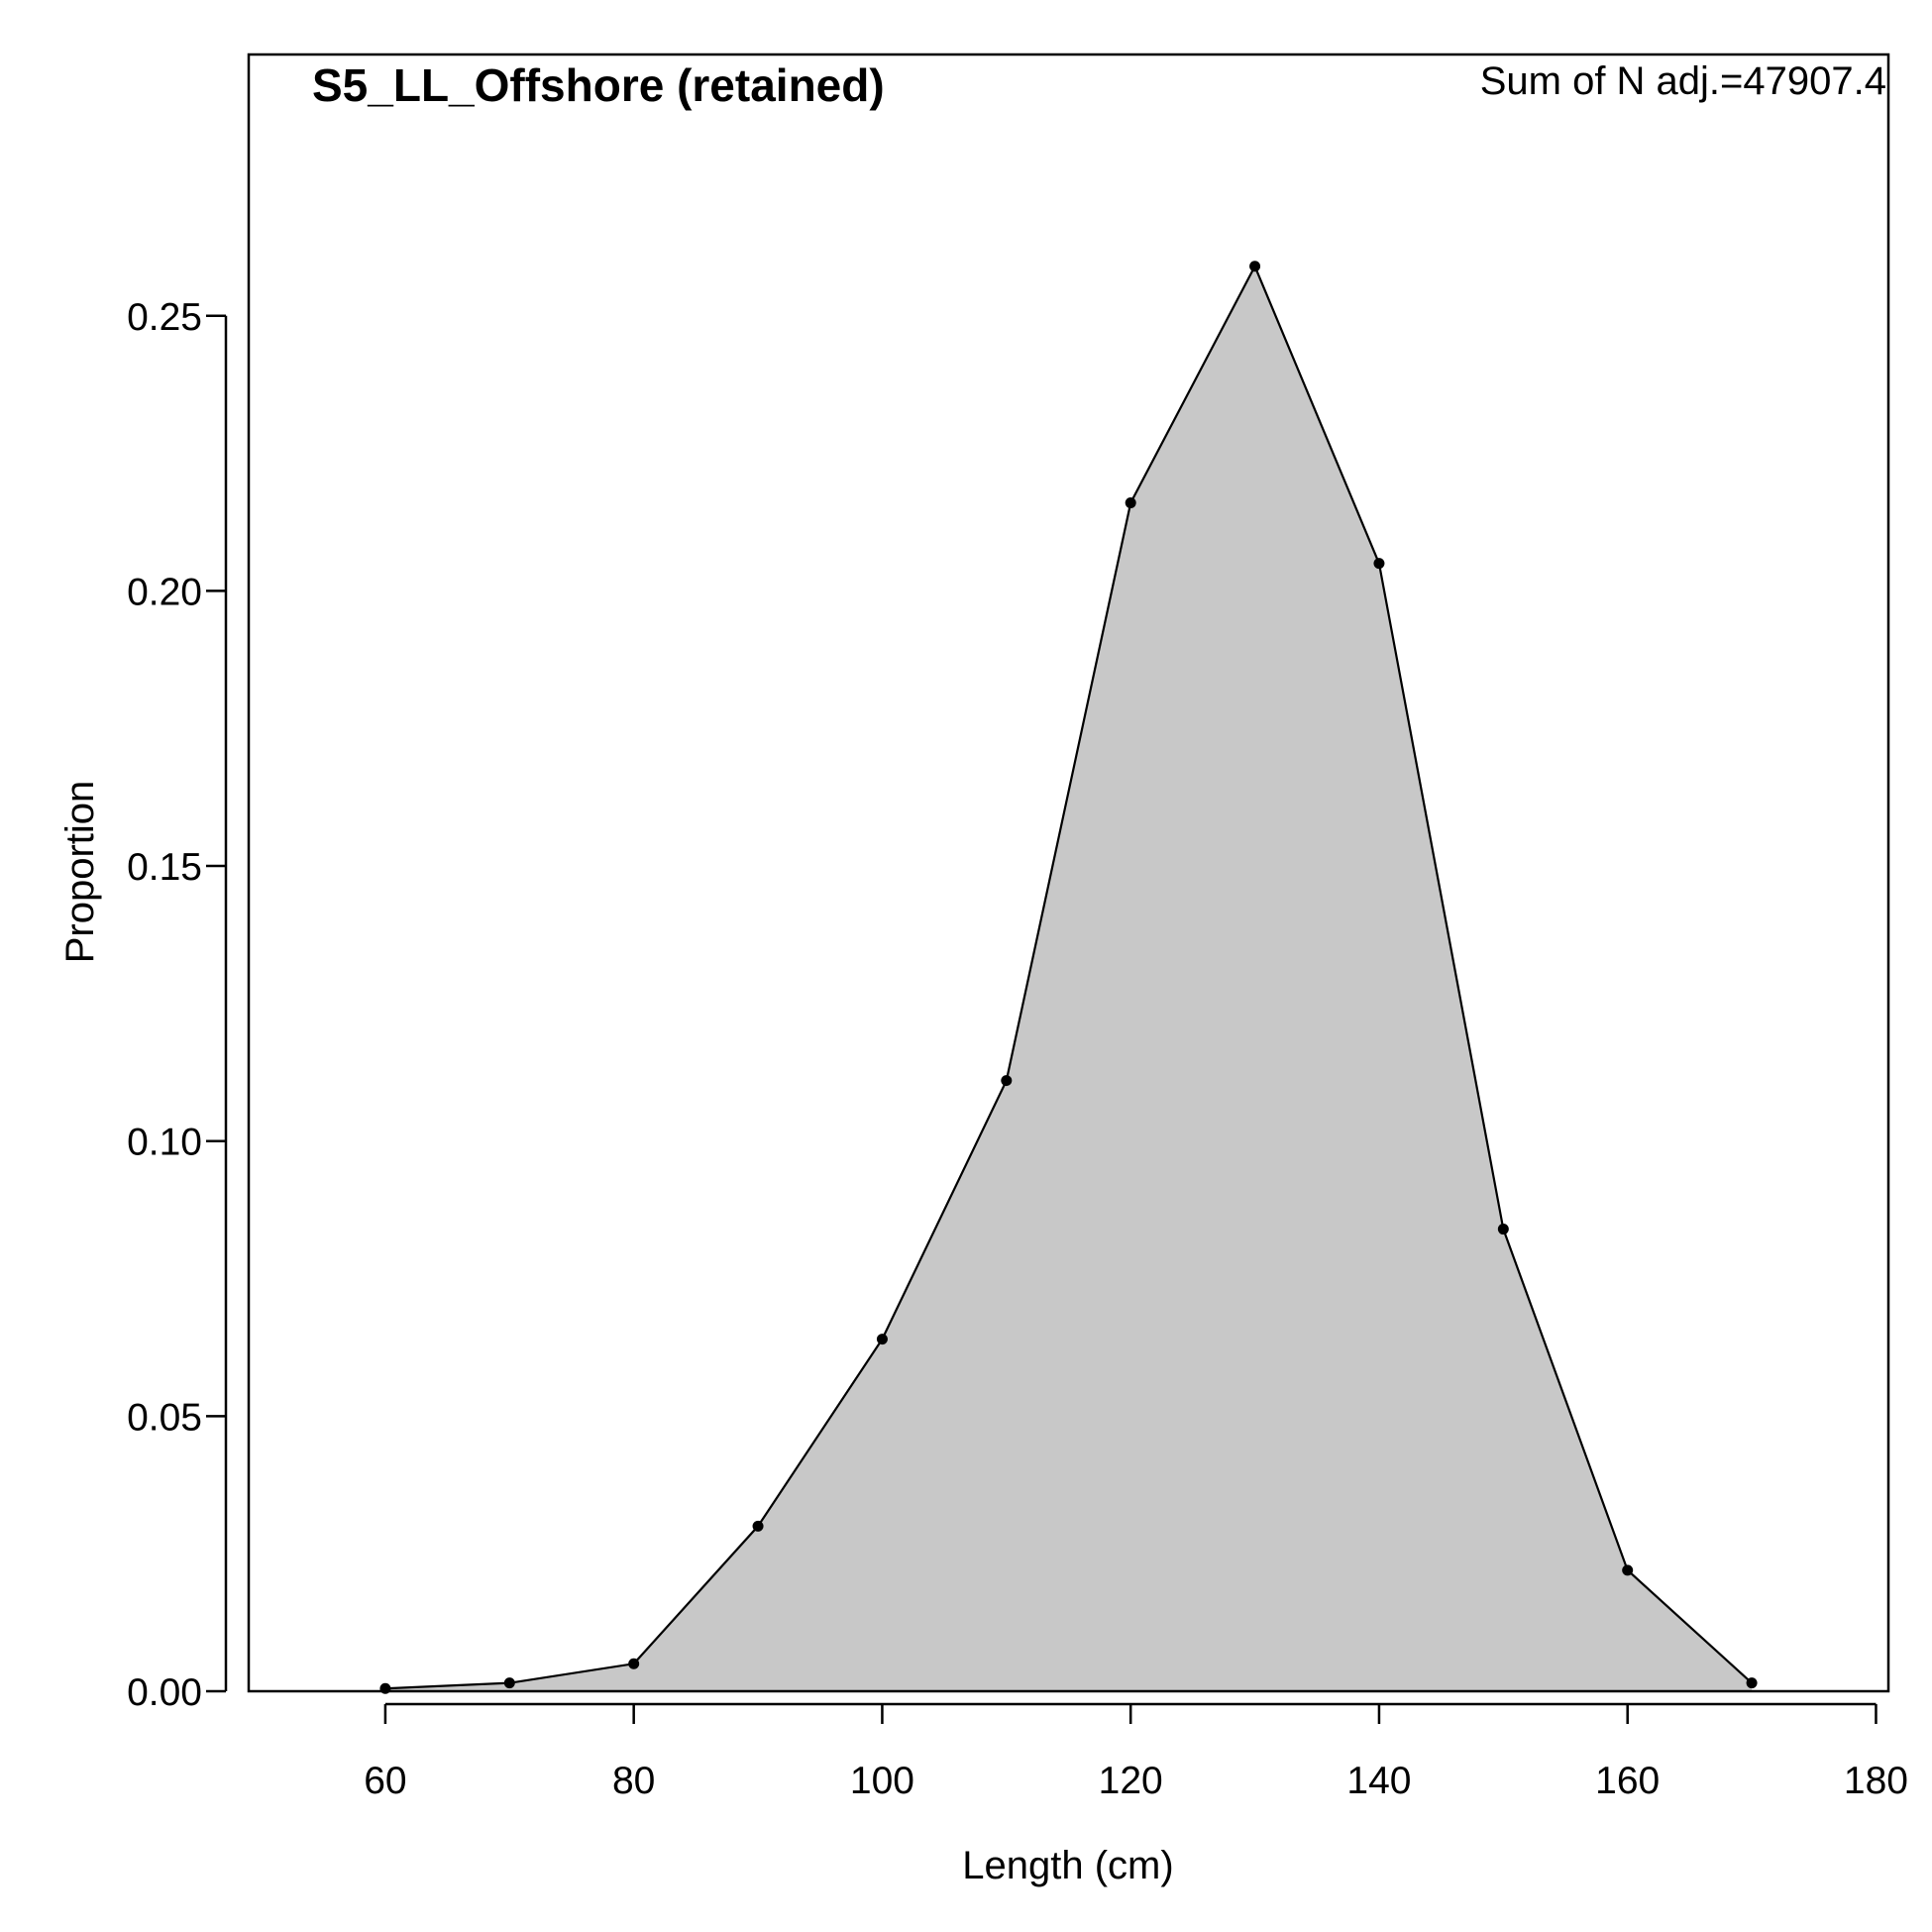 The width and height of the screenshot is (1932, 1932). What do you see at coordinates (1876, 1781) in the screenshot?
I see `x-tick-label: 180` at bounding box center [1876, 1781].